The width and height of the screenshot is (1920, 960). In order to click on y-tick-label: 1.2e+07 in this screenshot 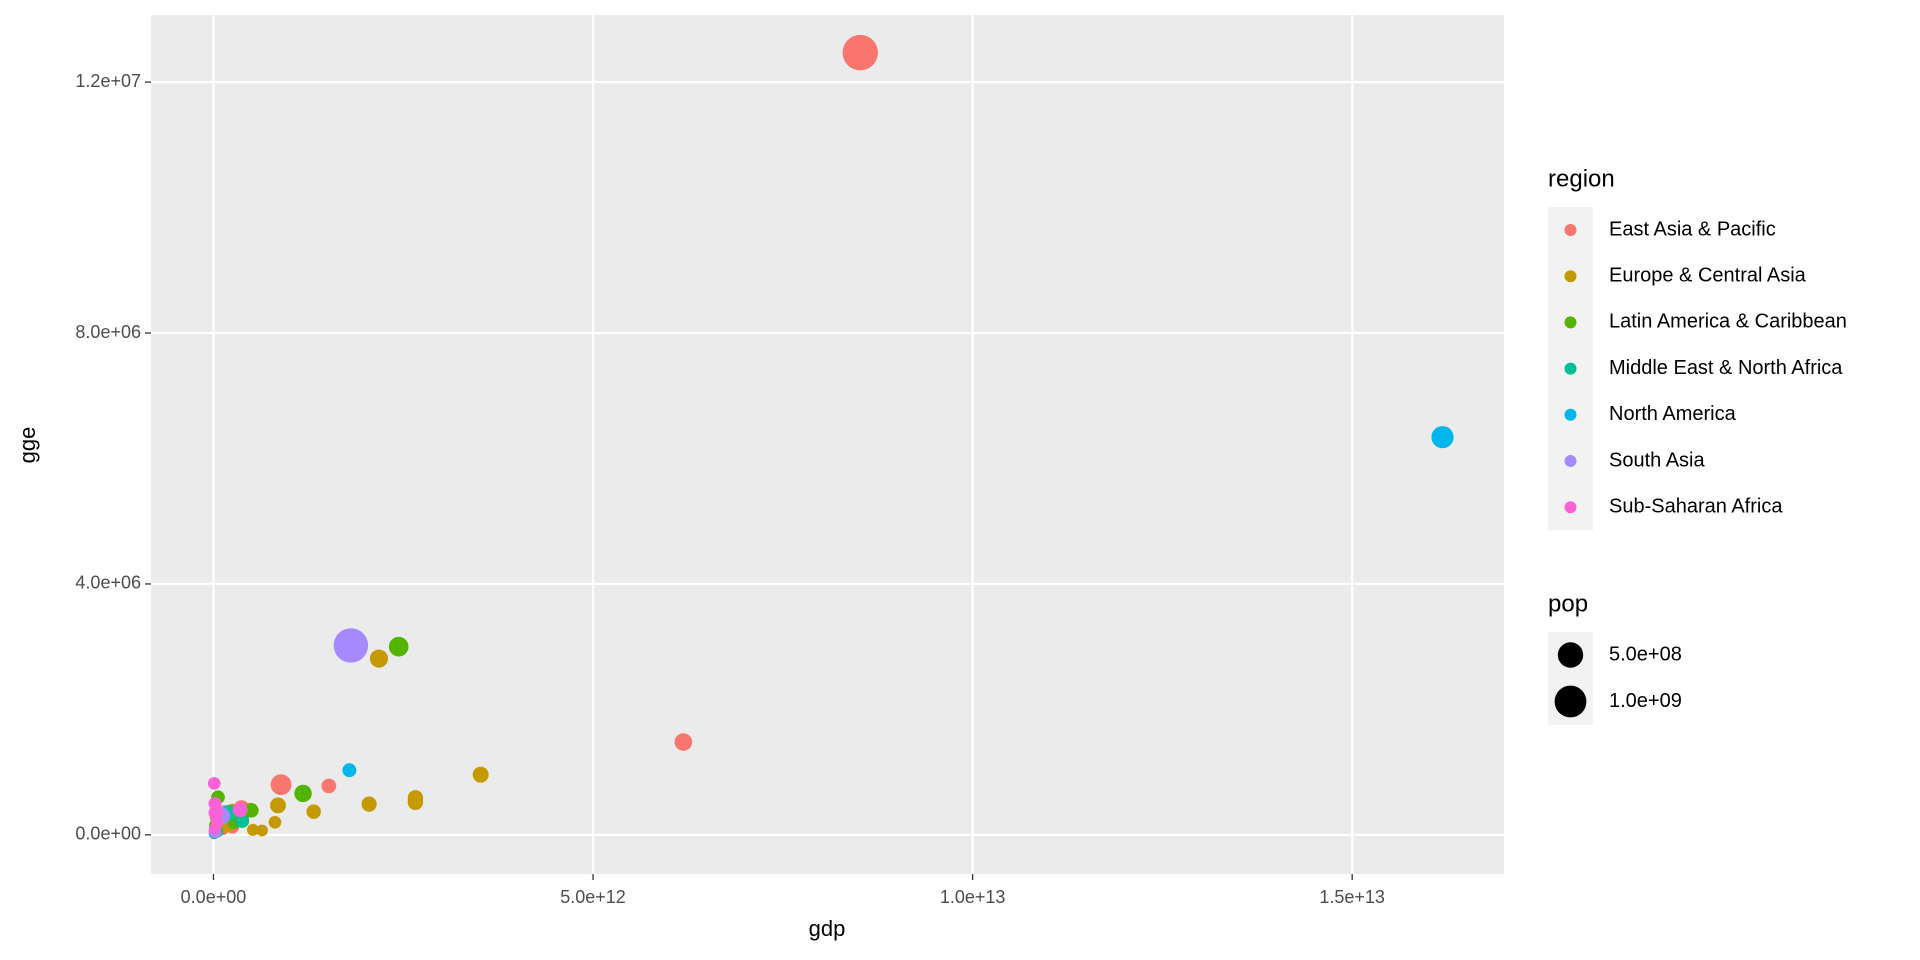, I will do `click(108, 81)`.